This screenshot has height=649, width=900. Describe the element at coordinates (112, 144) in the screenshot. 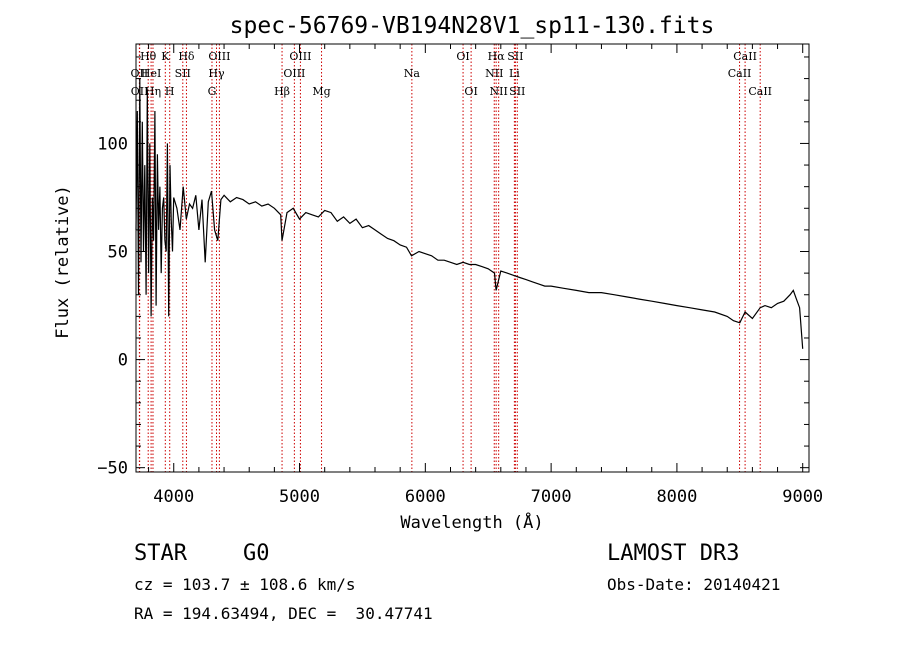

I see `y-tick-label: 100` at that location.